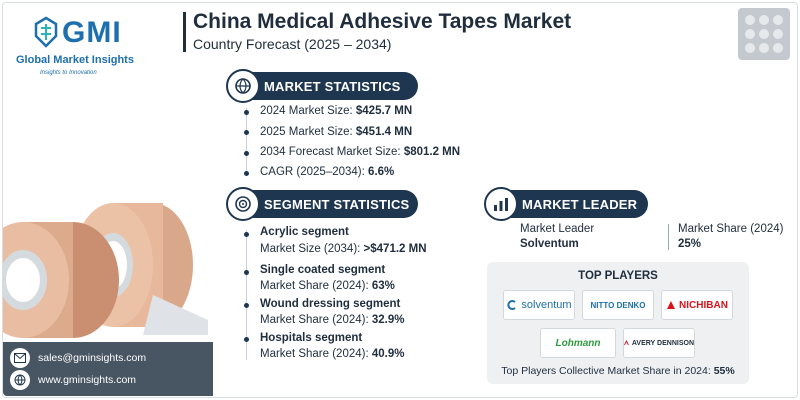  I want to click on segments-connector, so click(246, 295).